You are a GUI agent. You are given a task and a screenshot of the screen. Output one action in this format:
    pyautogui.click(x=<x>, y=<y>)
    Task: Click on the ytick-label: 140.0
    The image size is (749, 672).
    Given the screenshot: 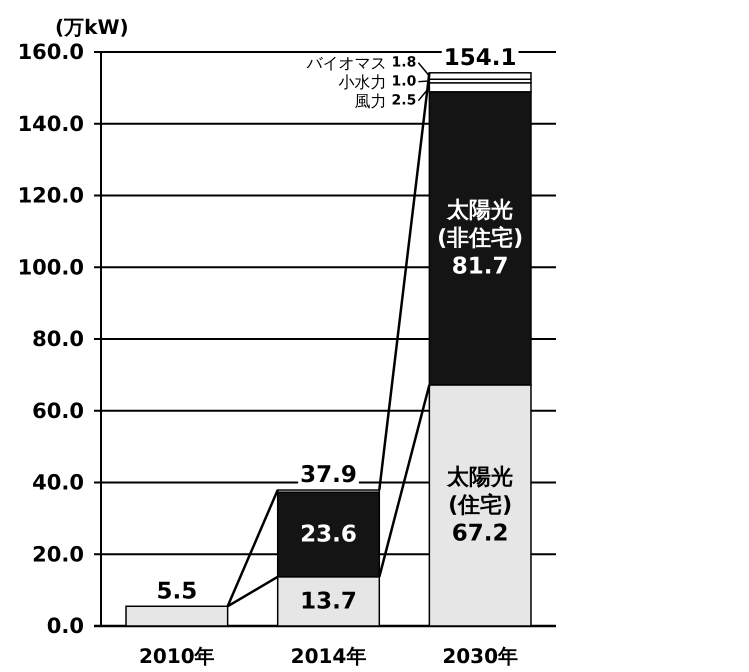 What is the action you would take?
    pyautogui.click(x=51, y=124)
    